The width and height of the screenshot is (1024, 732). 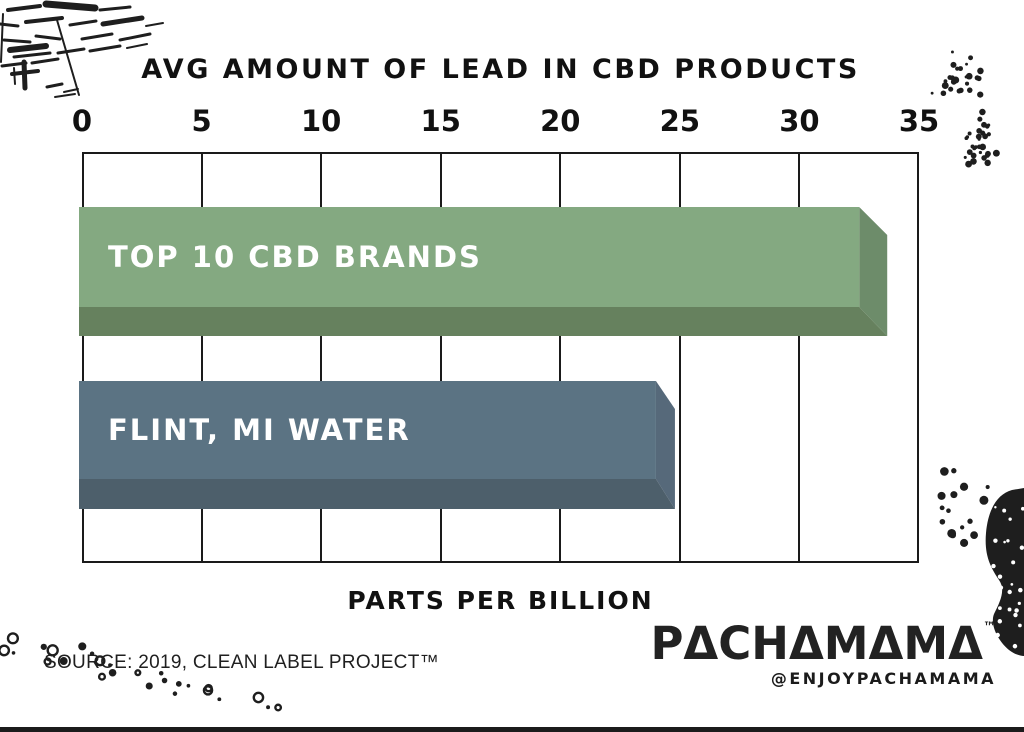 I want to click on dots-doodle-topright, so click(x=965, y=109).